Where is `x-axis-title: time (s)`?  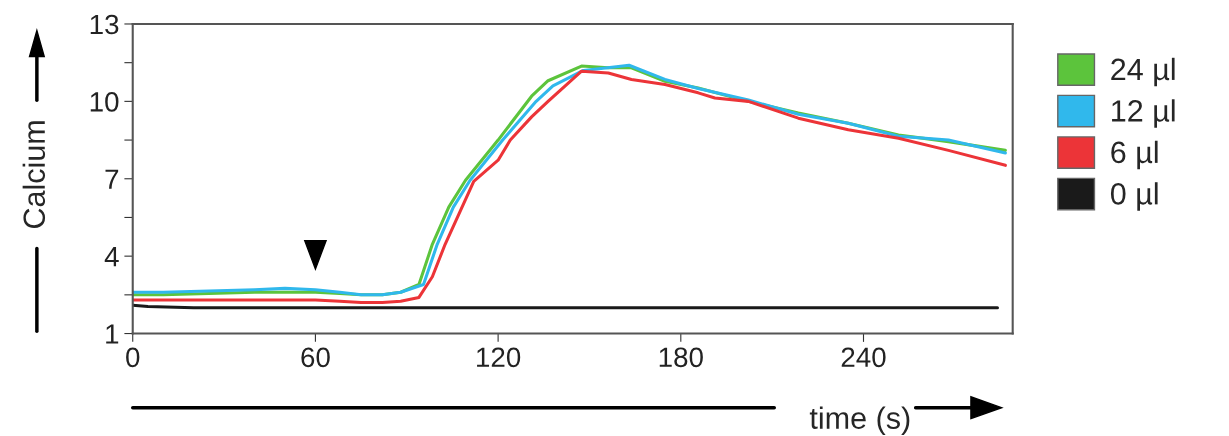
x-axis-title: time (s) is located at coordinates (859, 420).